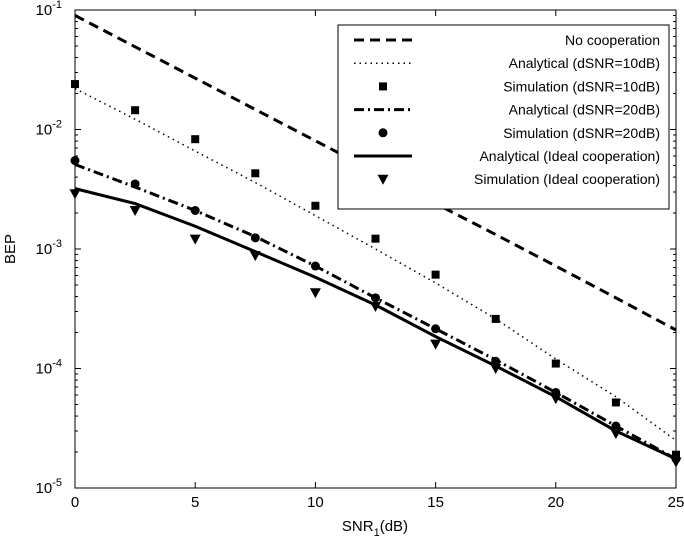 This screenshot has width=684, height=543. I want to click on y-tick-exponent: -2, so click(57, 125).